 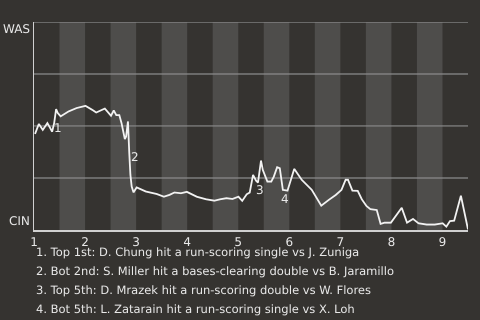 I want to click on x-tick-label: 8, so click(x=392, y=242).